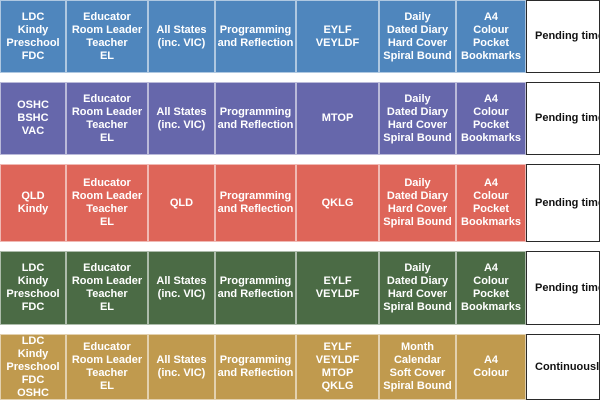 The height and width of the screenshot is (400, 600). Describe the element at coordinates (337, 367) in the screenshot. I see `cell-framework: EYLF VEYLDF MTOP QKLG` at that location.